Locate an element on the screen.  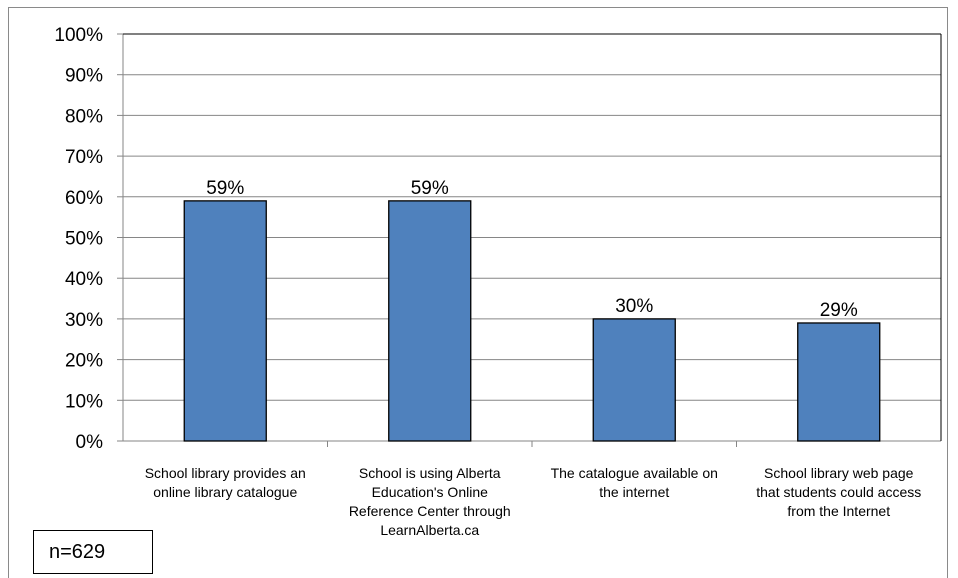
x-category-label: Reference Center through is located at coordinates (430, 511).